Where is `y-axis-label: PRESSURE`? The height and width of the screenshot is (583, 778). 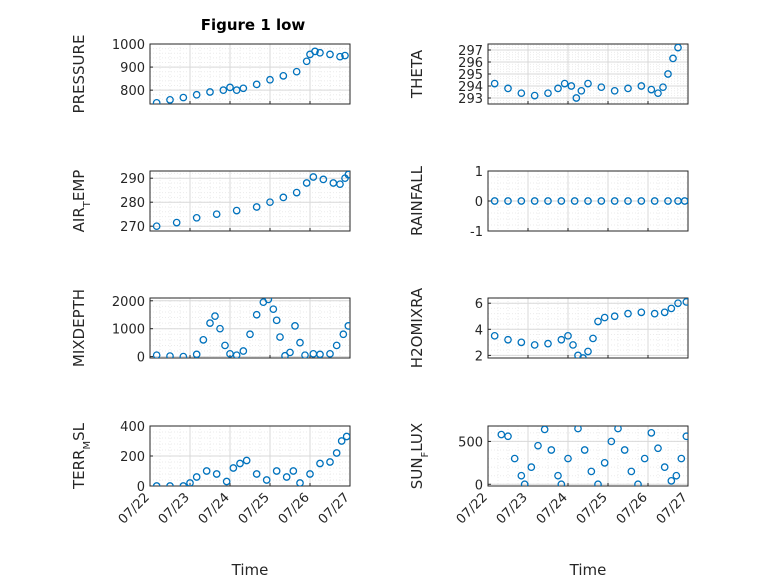
y-axis-label: PRESSURE is located at coordinates (79, 74).